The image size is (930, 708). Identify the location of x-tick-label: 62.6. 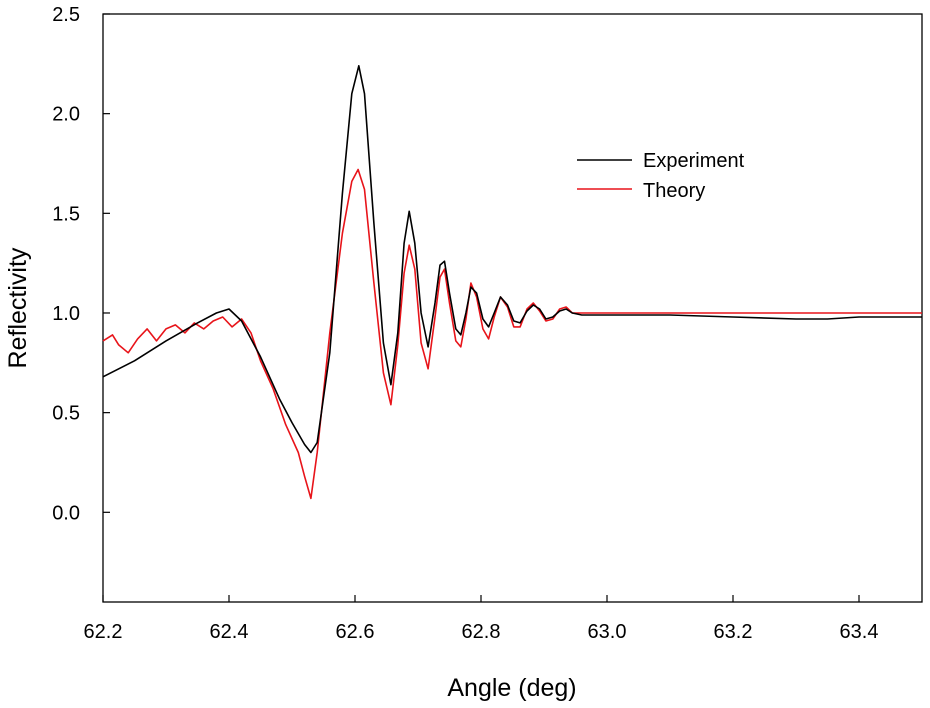
(355, 632).